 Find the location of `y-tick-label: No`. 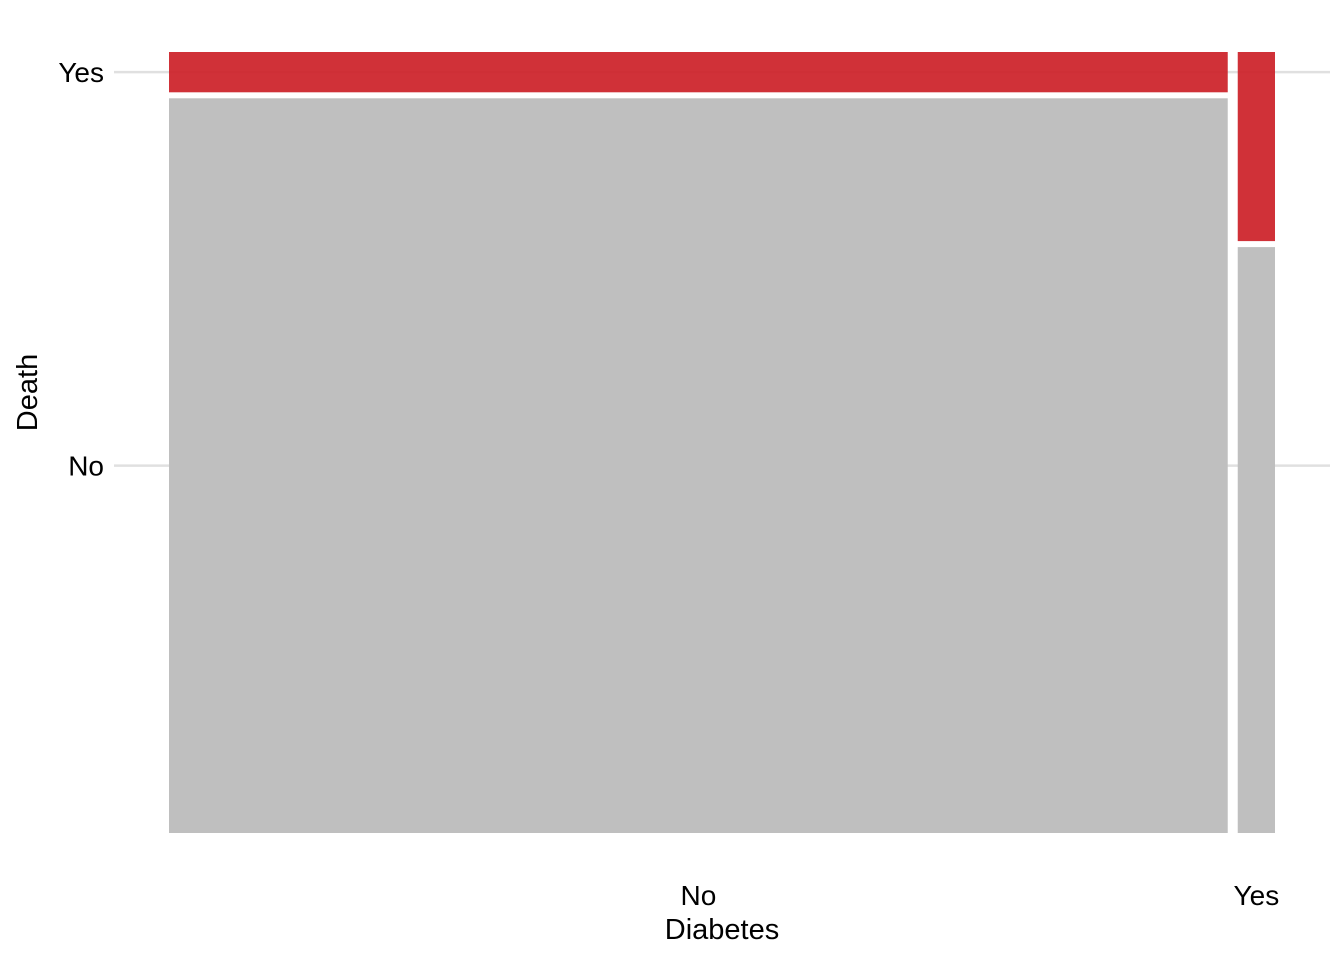

y-tick-label: No is located at coordinates (86, 466).